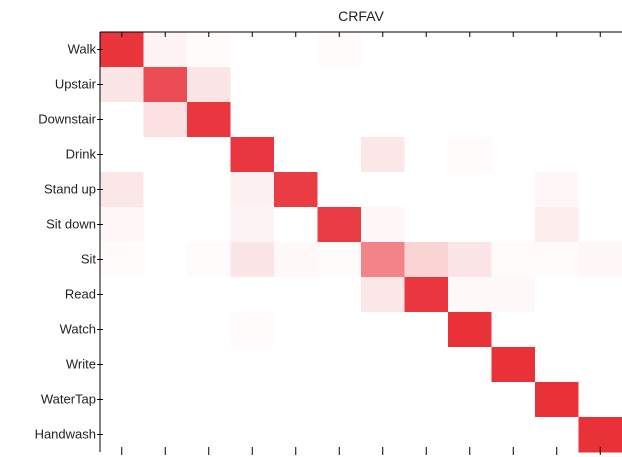 The width and height of the screenshot is (622, 457). I want to click on row-label: Drink, so click(81, 154).